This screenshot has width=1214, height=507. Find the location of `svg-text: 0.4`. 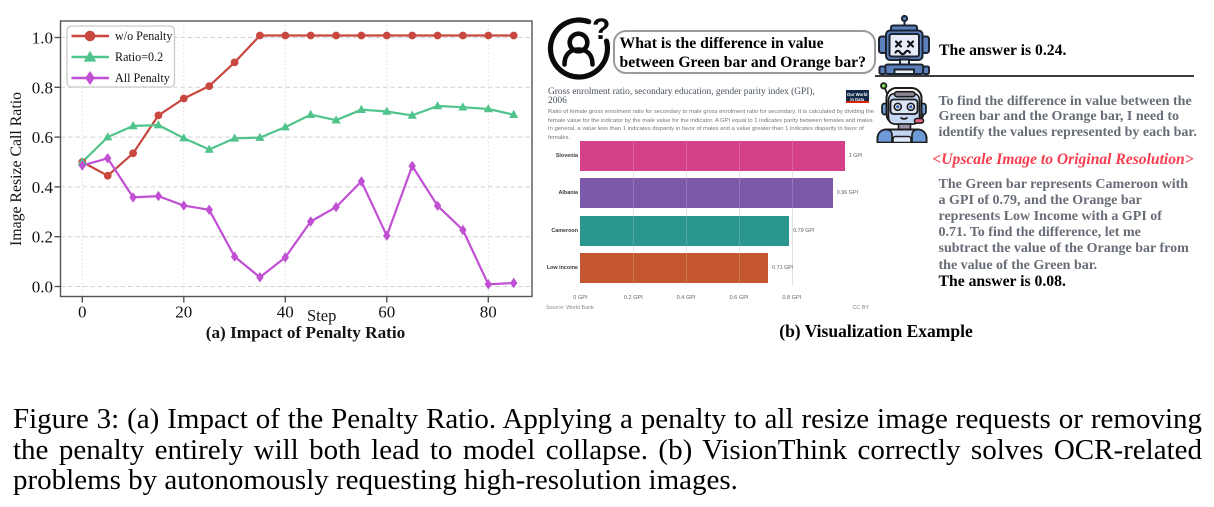

svg-text: 0.4 is located at coordinates (43, 187).